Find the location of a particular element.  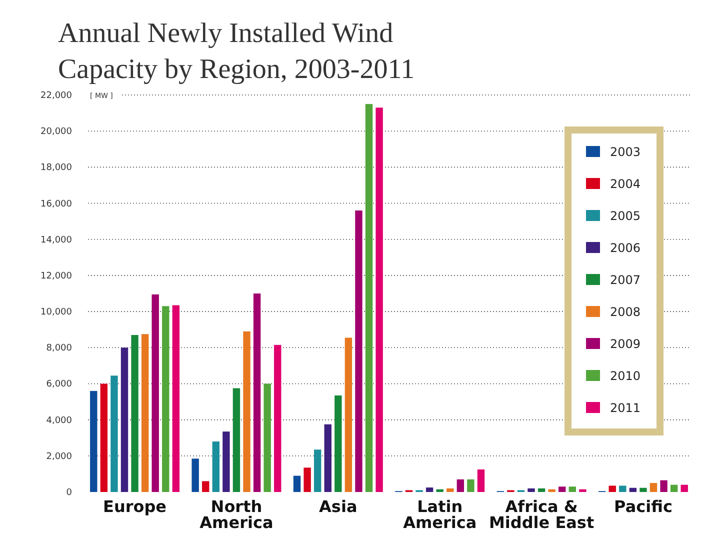

y-tick-label: 0 is located at coordinates (69, 493).